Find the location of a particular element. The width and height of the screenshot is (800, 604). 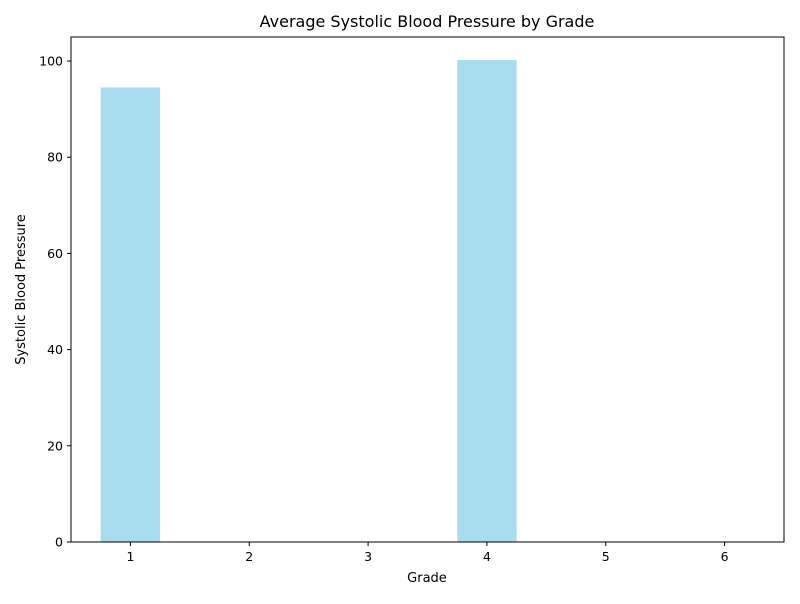

y-axis-label: Systolic Blood Pressure is located at coordinates (21, 289).